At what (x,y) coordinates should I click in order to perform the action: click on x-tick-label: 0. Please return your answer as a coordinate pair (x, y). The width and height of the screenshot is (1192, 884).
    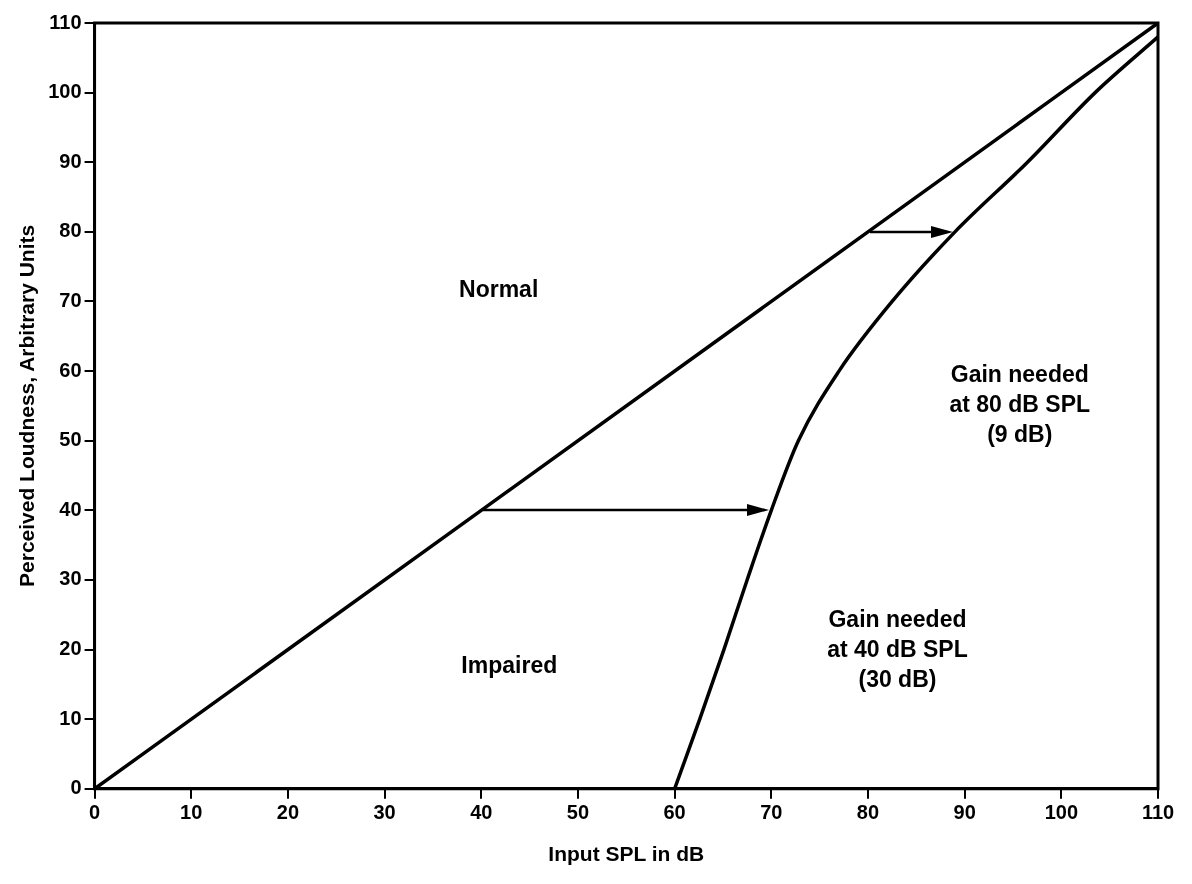
    Looking at the image, I should click on (95, 812).